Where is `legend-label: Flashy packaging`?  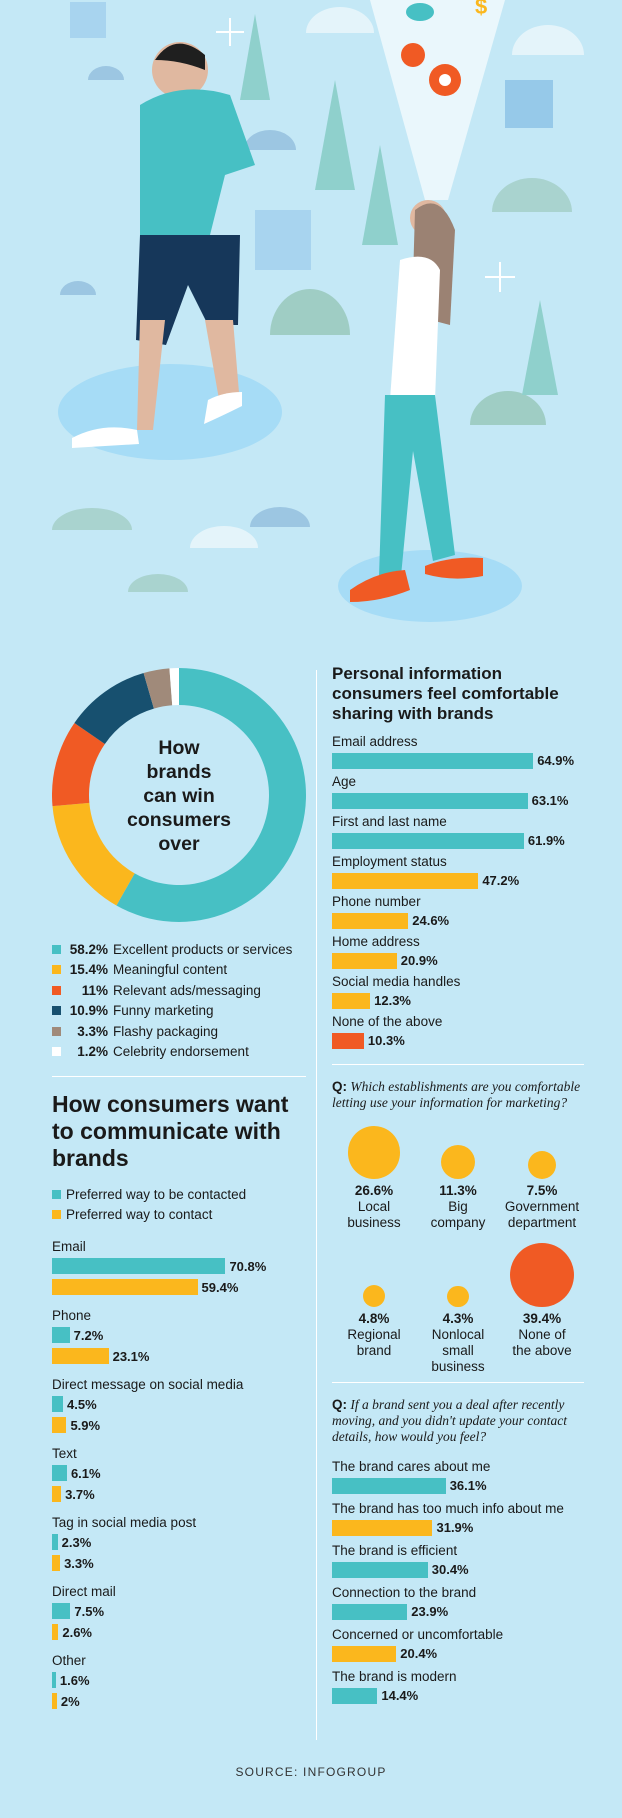
legend-label: Flashy packaging is located at coordinates (166, 1031).